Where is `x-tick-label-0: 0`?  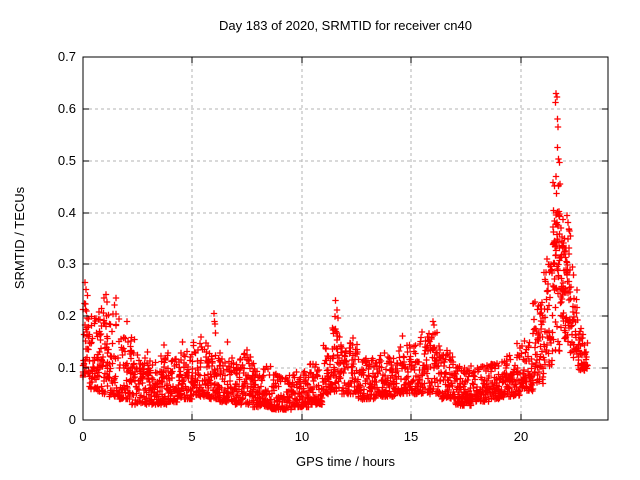 x-tick-label-0: 0 is located at coordinates (83, 436).